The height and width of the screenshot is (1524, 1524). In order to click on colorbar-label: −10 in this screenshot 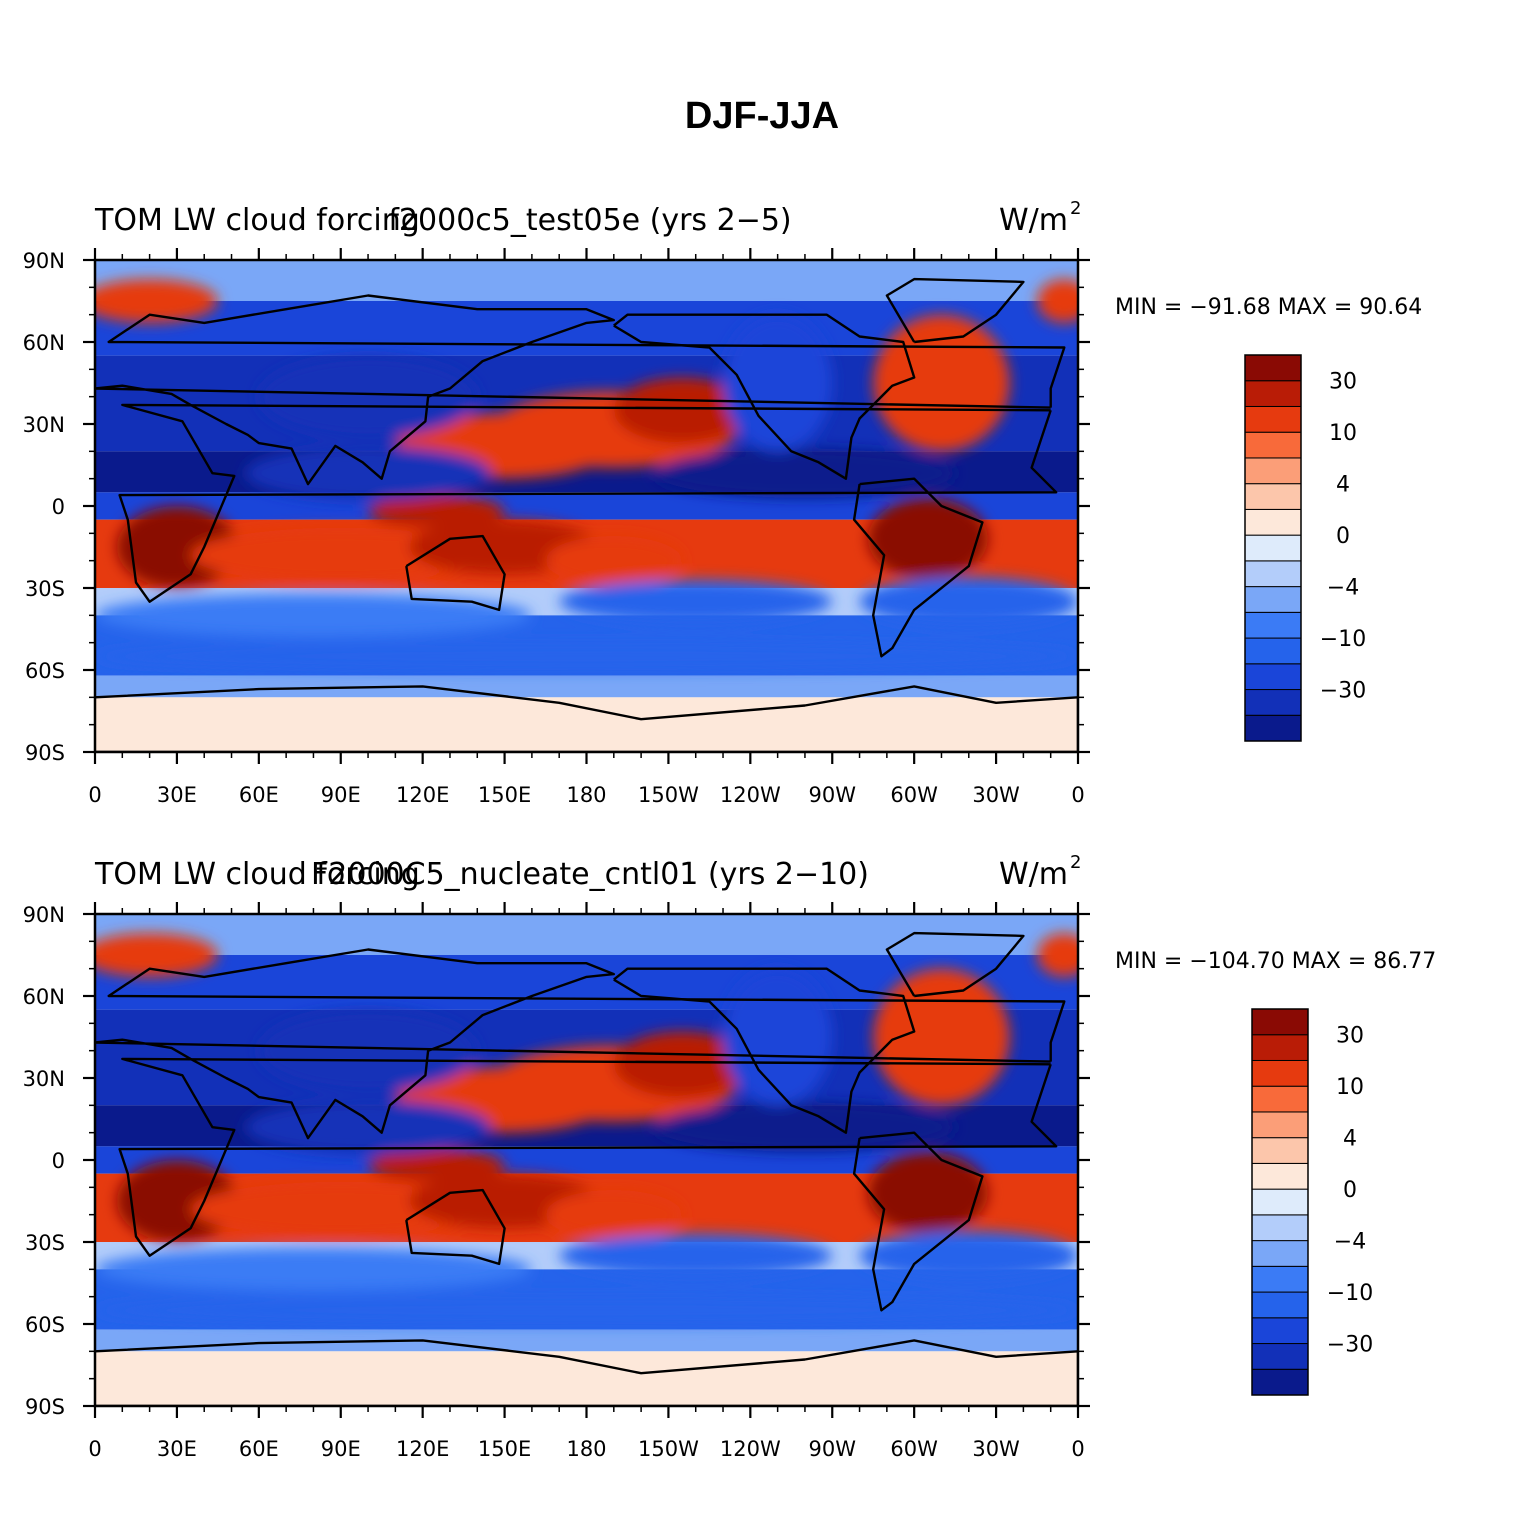, I will do `click(1343, 639)`.